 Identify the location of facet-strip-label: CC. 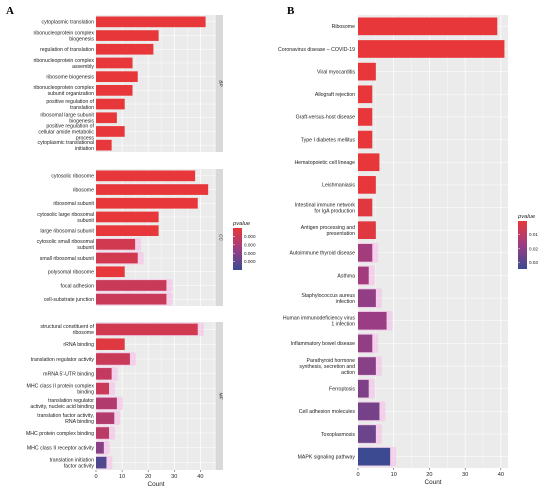
(221, 237).